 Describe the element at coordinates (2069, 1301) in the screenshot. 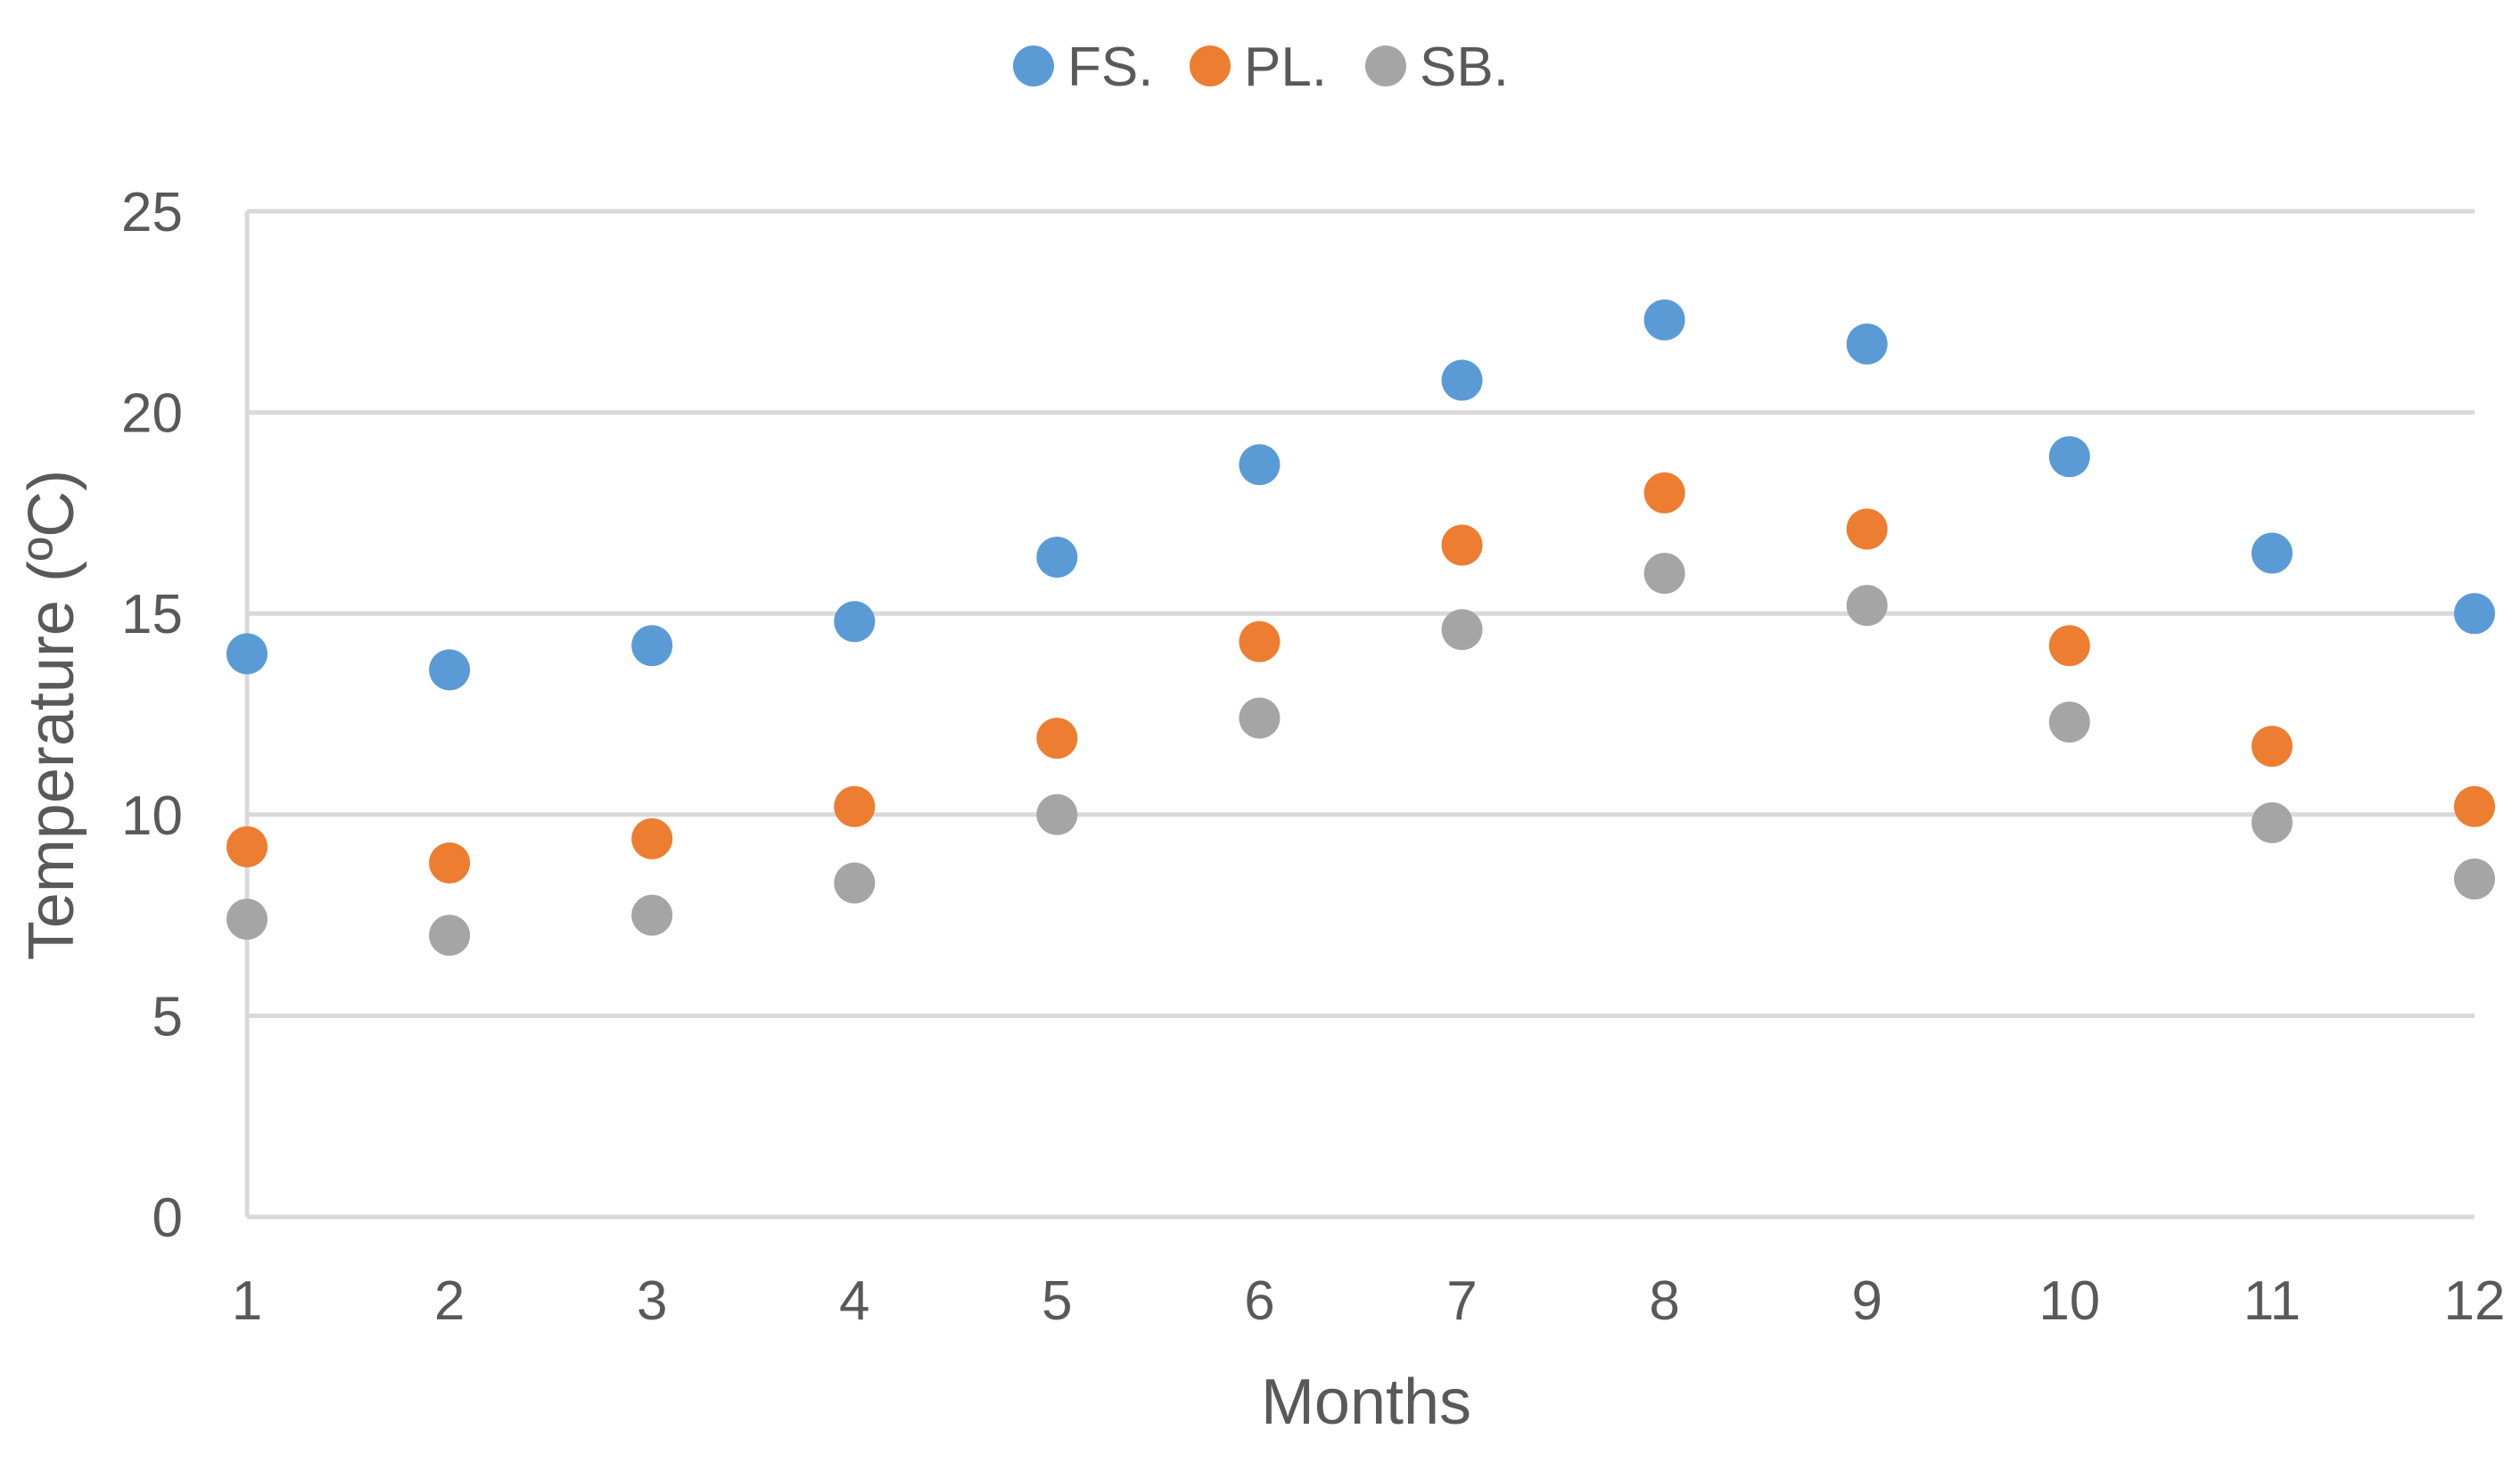

I see `x-tick-label: 10` at that location.